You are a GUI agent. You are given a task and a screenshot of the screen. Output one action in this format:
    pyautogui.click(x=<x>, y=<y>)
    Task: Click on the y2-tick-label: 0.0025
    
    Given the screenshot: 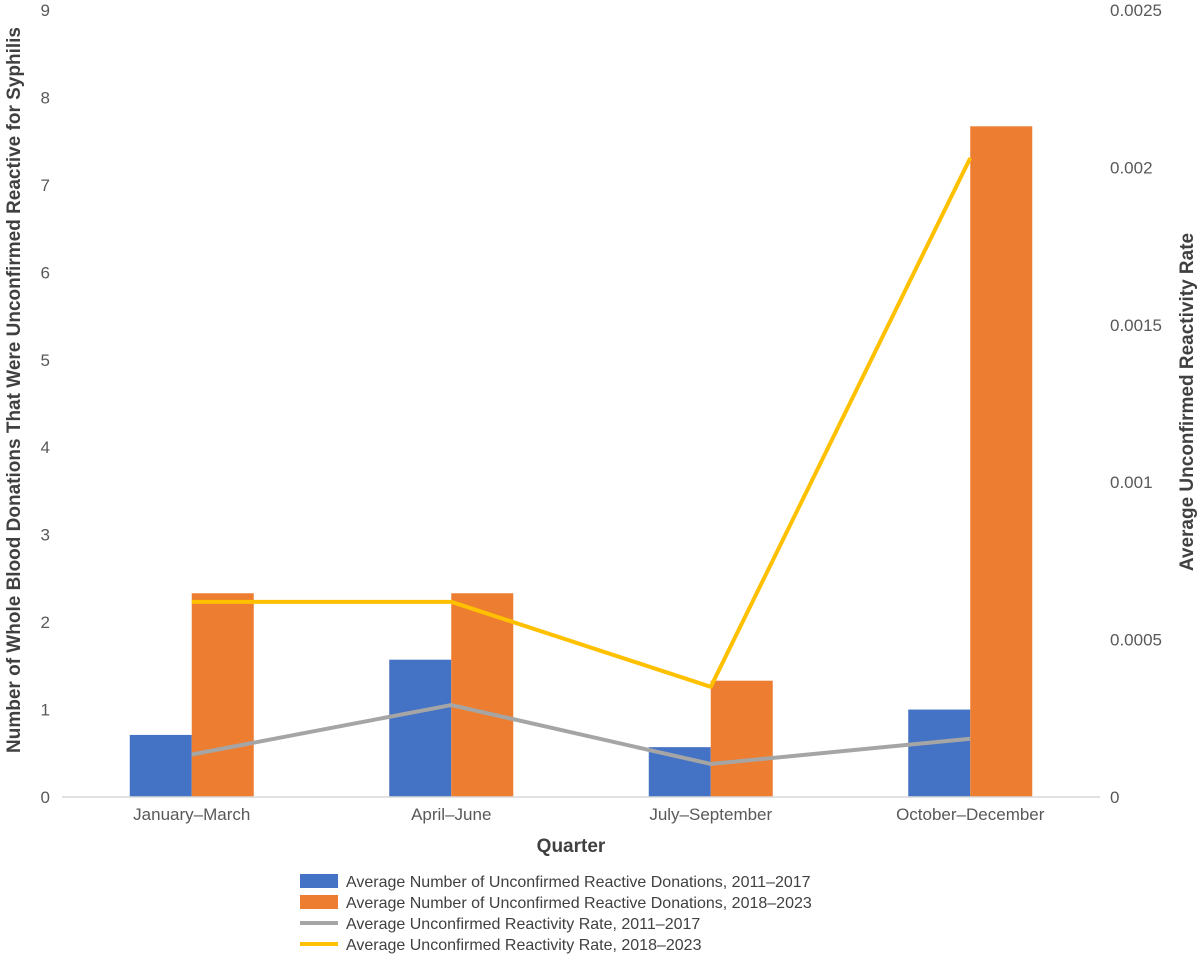 What is the action you would take?
    pyautogui.click(x=1136, y=10)
    